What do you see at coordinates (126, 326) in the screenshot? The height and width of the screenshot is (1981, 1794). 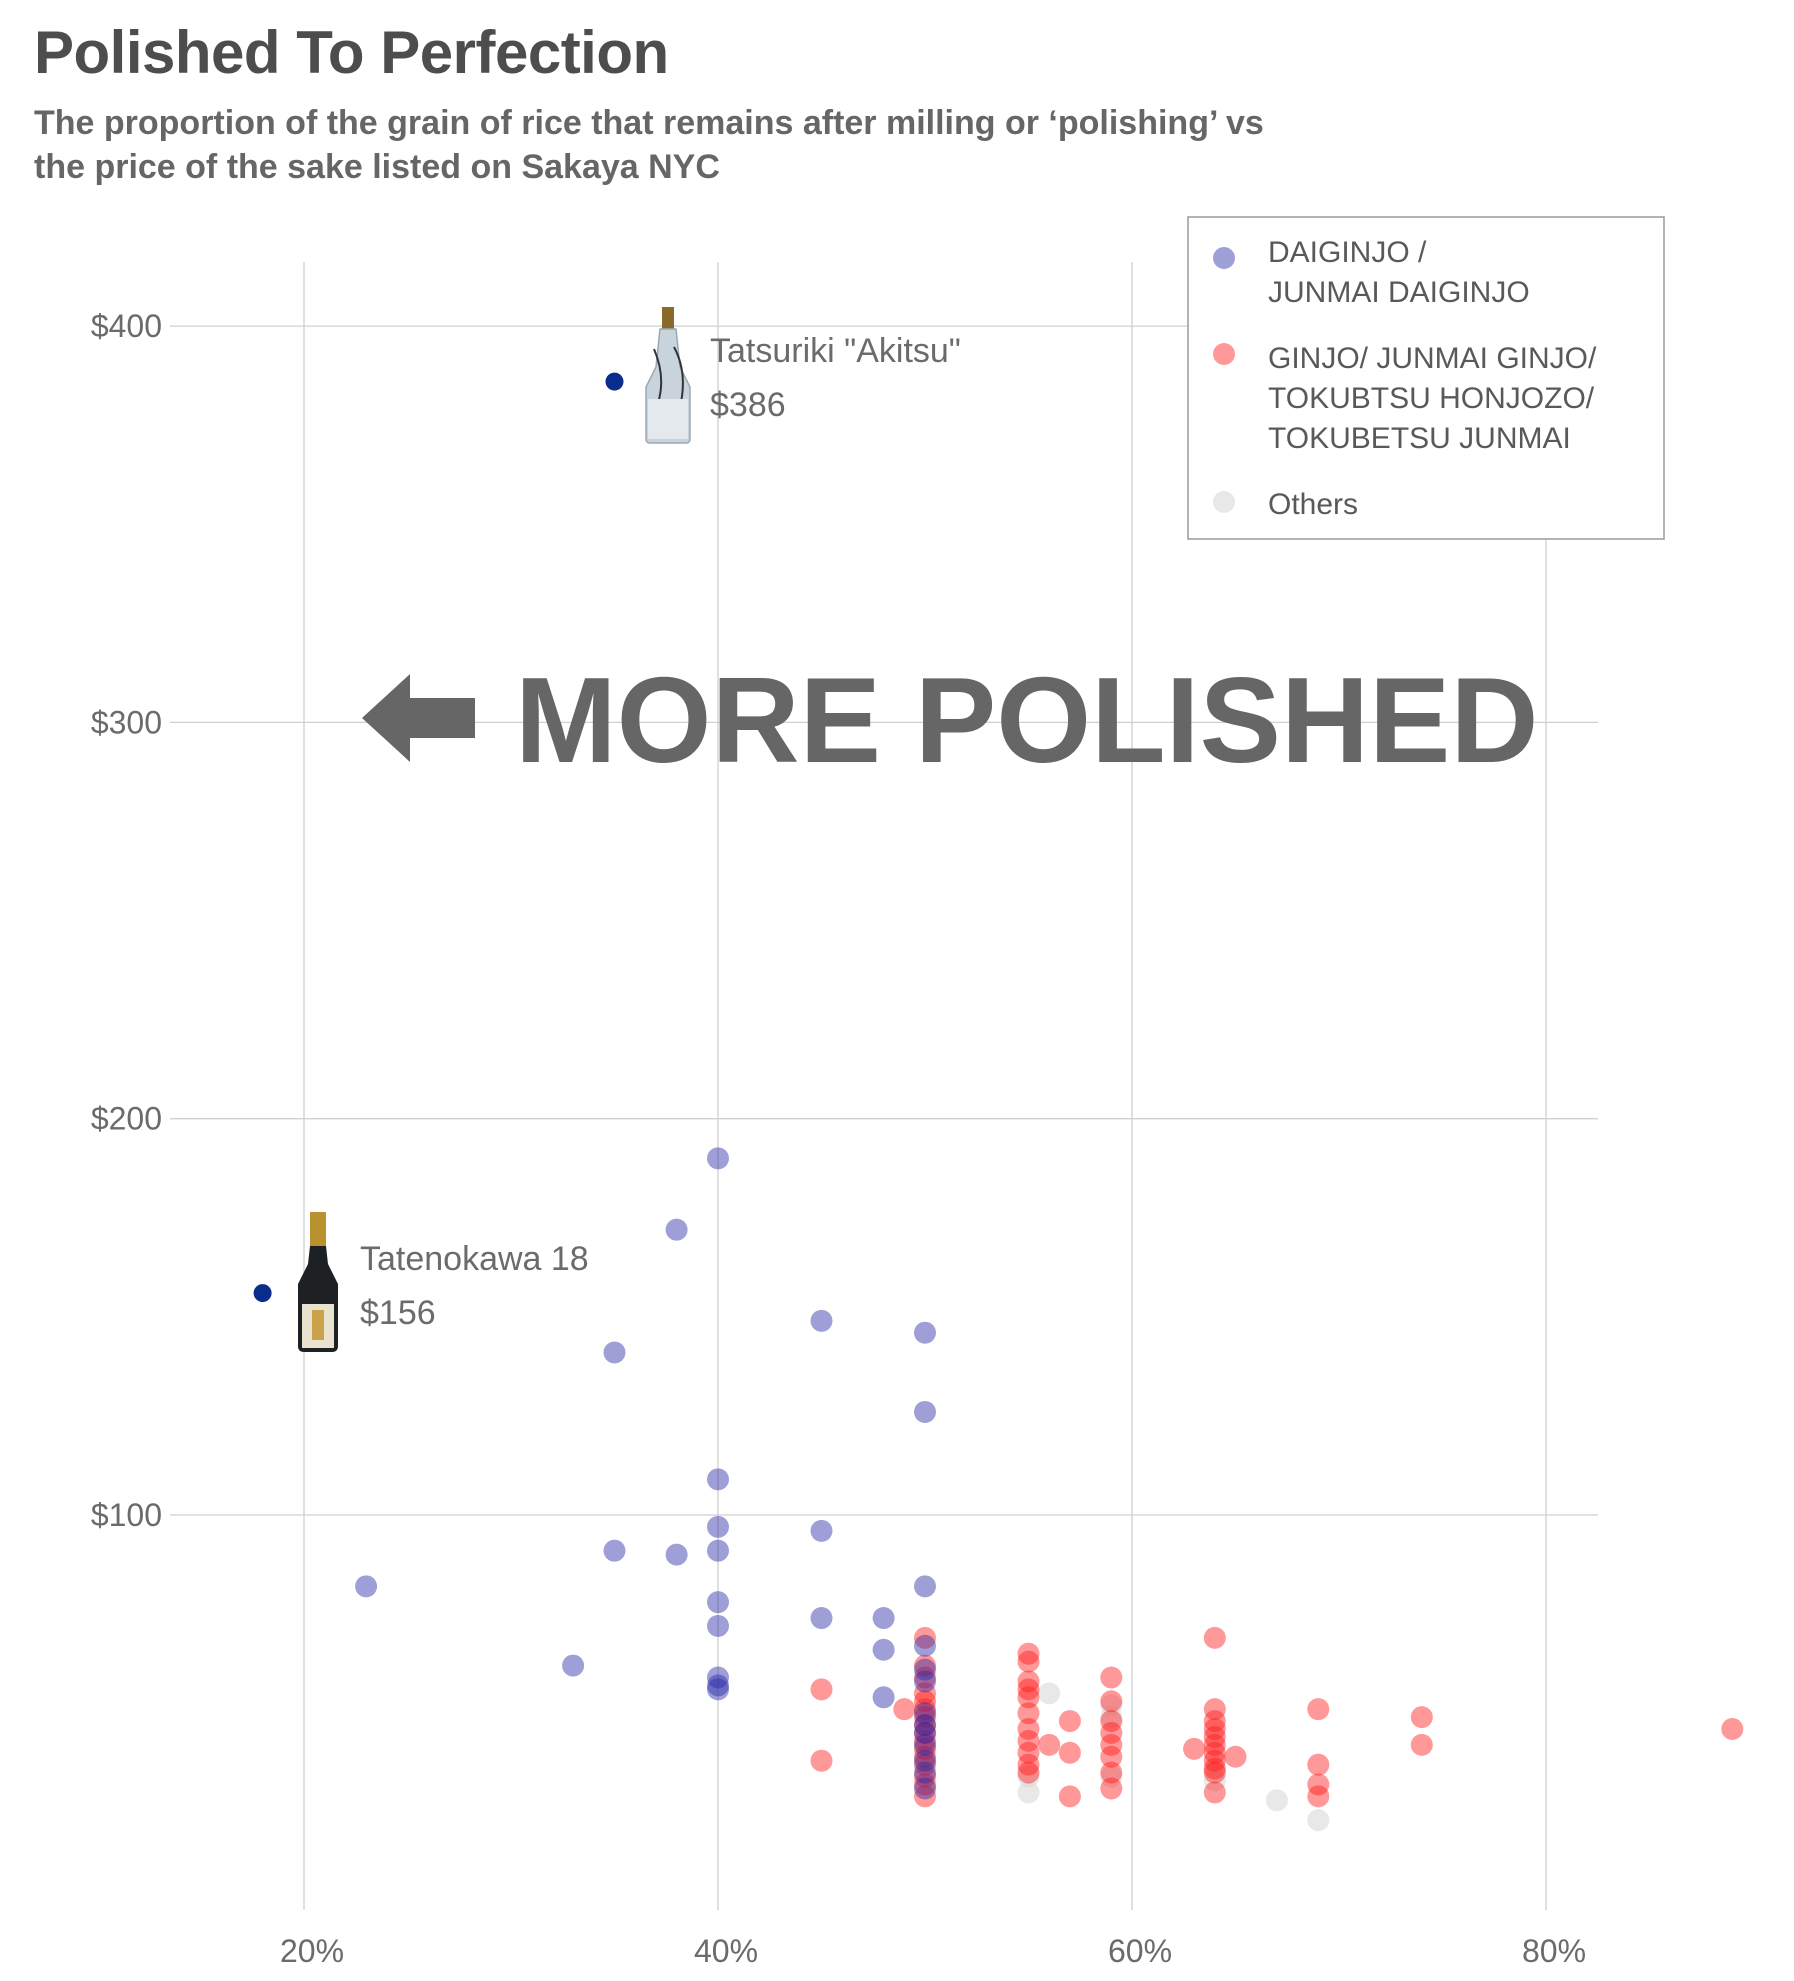 I see `y-tick-label: $400` at bounding box center [126, 326].